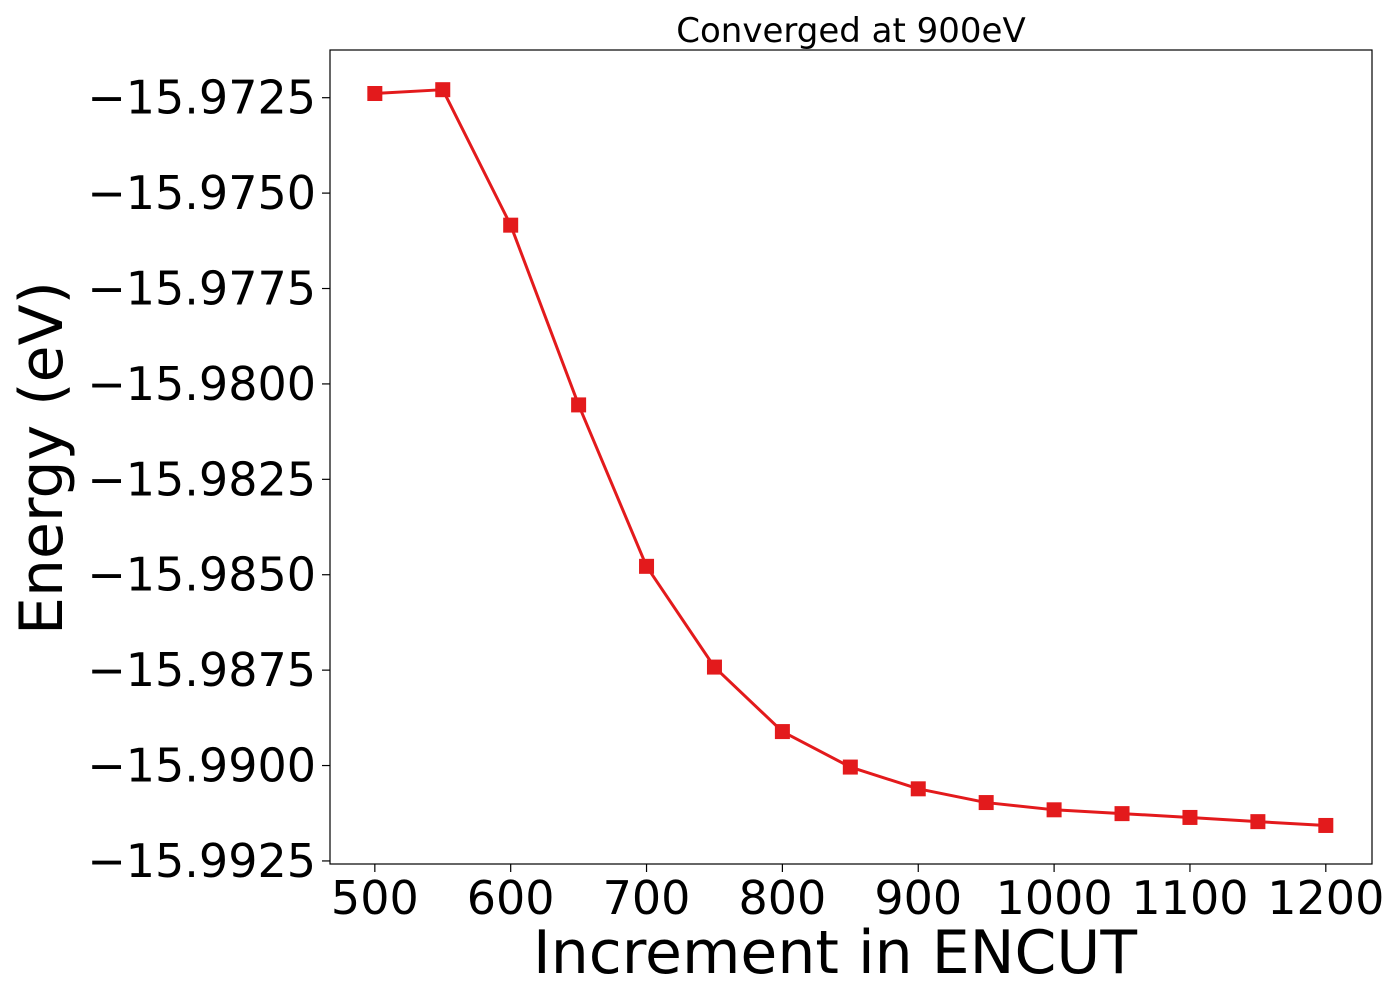 This screenshot has width=1400, height=1000. I want to click on x-tick-label: 700, so click(647, 898).